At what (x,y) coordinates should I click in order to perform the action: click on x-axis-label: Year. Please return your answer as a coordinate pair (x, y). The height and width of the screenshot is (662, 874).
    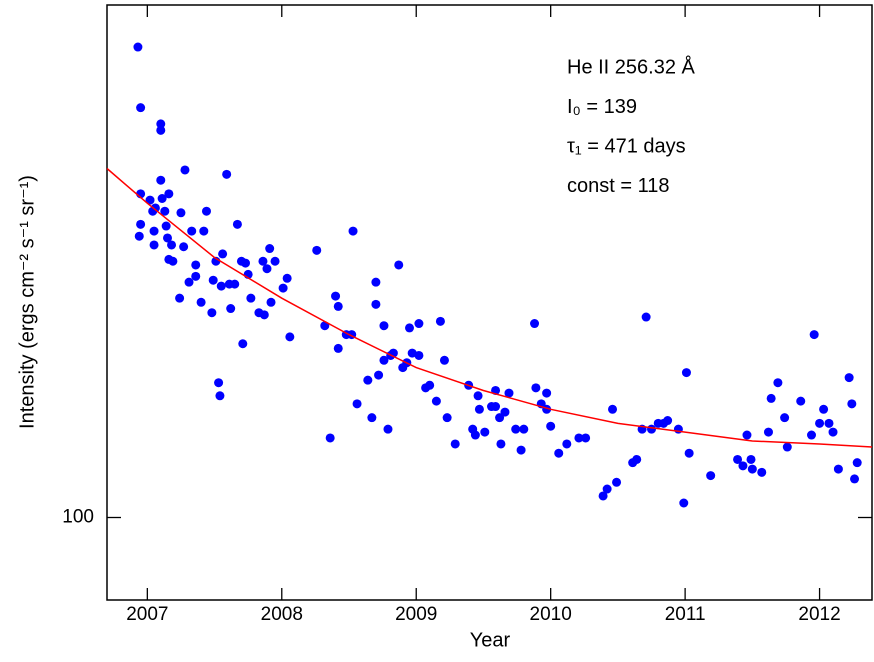
    Looking at the image, I should click on (490, 640).